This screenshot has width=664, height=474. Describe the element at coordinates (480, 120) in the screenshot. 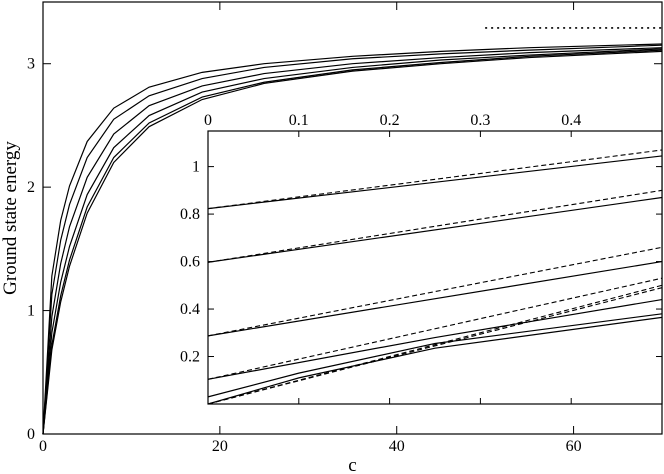

I see `inset-x-tick-label-3: 0.3` at that location.